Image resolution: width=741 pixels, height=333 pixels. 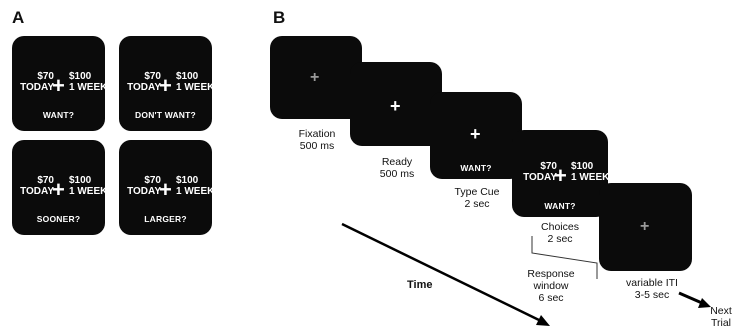 I want to click on screen-iti: +, so click(x=645, y=227).